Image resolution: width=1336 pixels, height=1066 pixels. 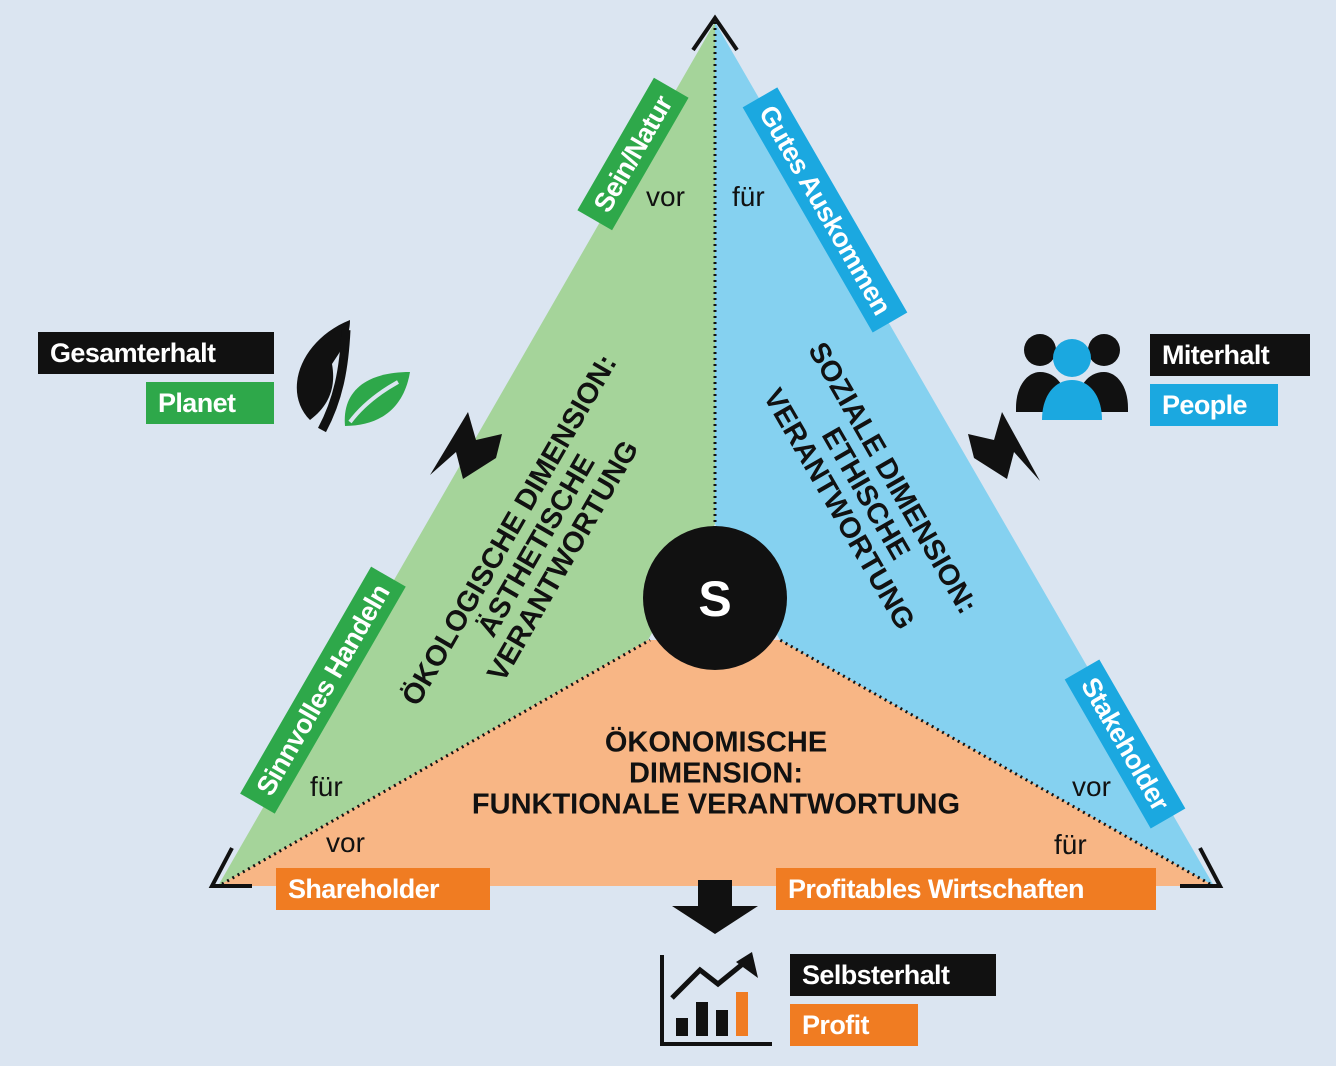 What do you see at coordinates (230, 867) in the screenshot?
I see `left-corner-mark` at bounding box center [230, 867].